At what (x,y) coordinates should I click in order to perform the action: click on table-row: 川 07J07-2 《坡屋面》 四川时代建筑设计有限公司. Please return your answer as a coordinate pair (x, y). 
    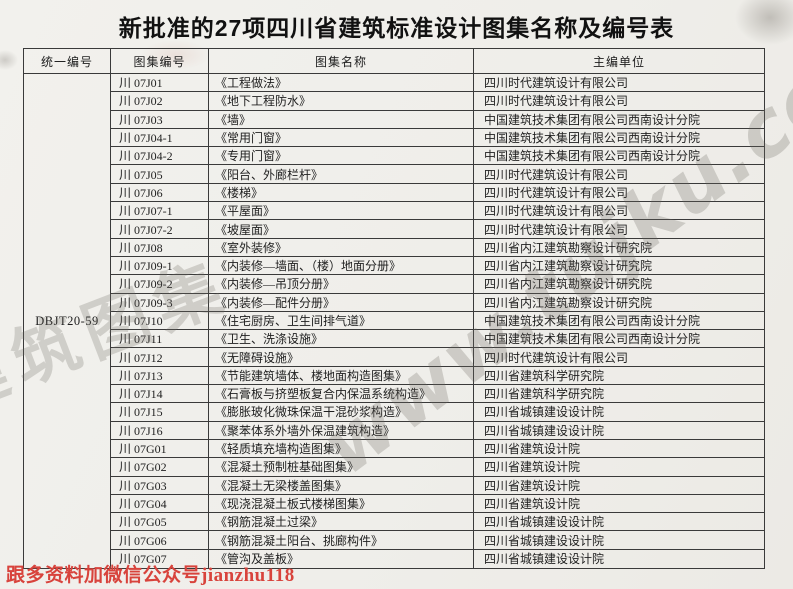
    Looking at the image, I should click on (437, 229).